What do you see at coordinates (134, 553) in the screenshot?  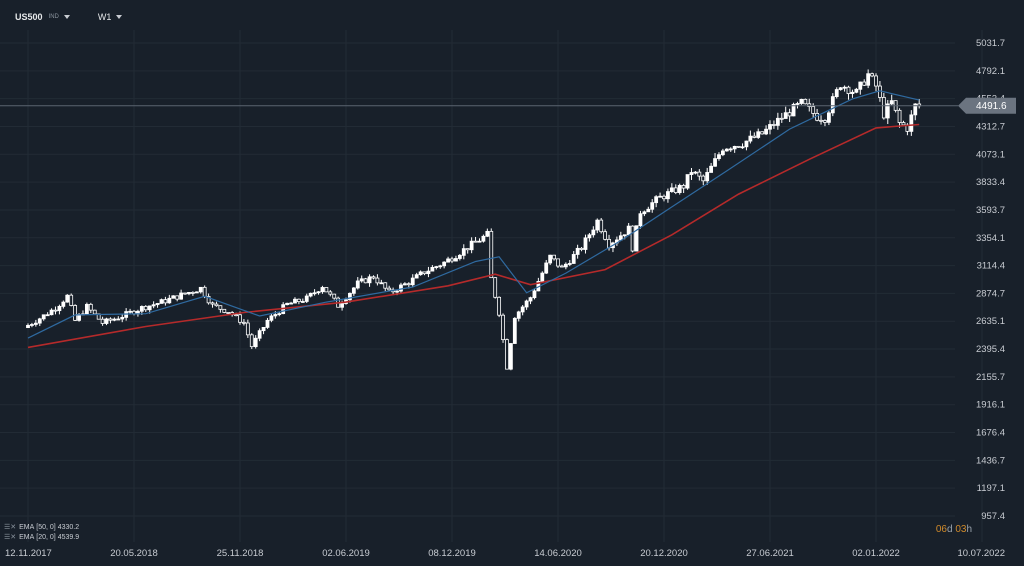 I see `x-tick-label: 20.05.2018` at bounding box center [134, 553].